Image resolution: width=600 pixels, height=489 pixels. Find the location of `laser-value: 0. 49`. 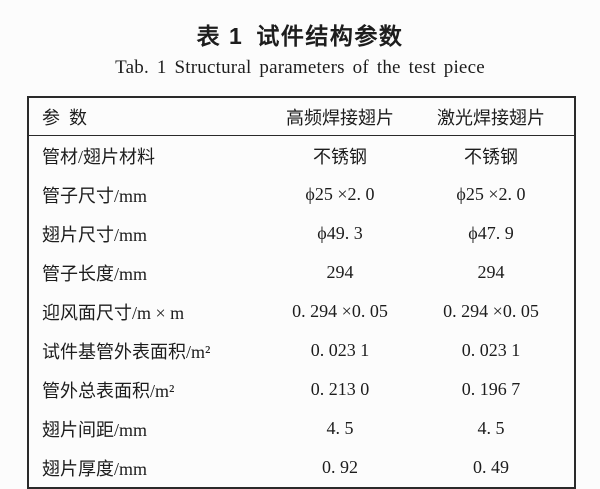

laser-value: 0. 49 is located at coordinates (491, 467).